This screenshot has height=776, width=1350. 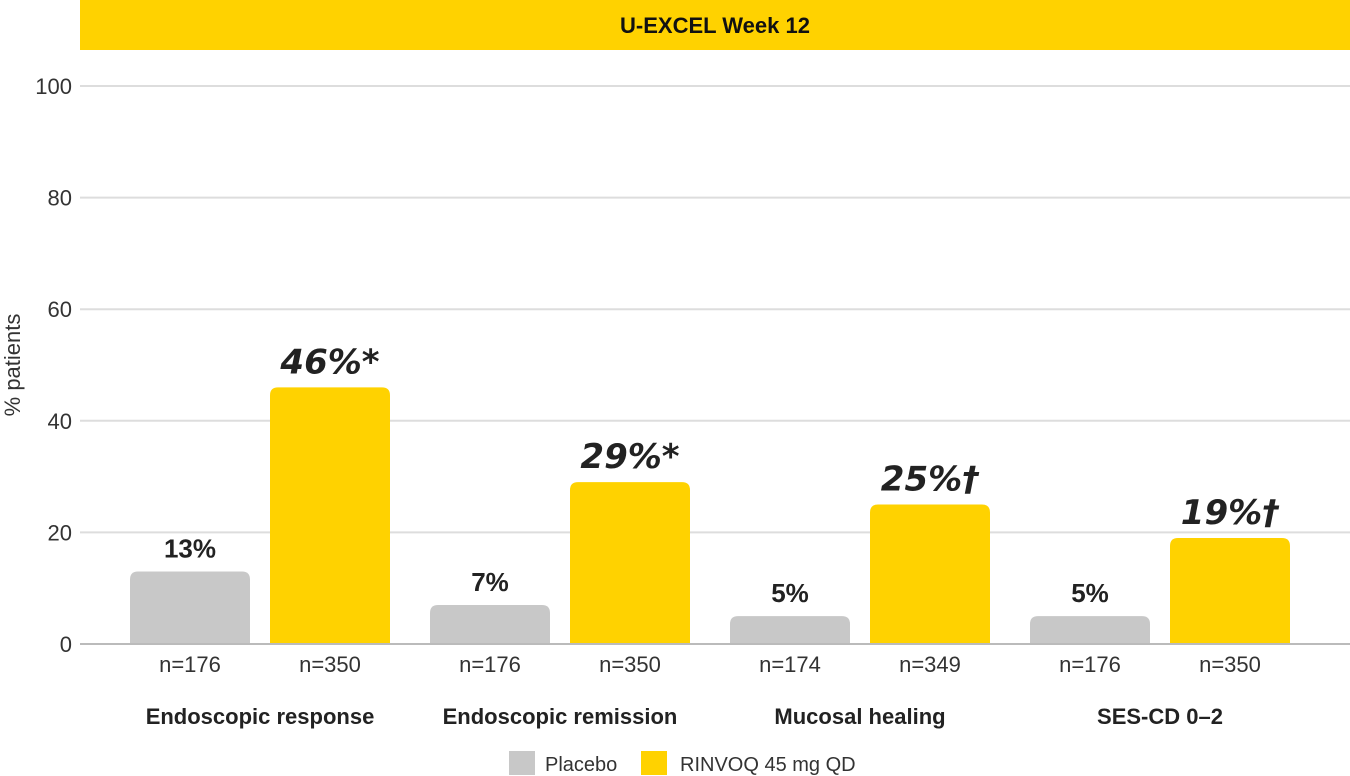 I want to click on bar-value-label: 19%†, so click(x=1230, y=513).